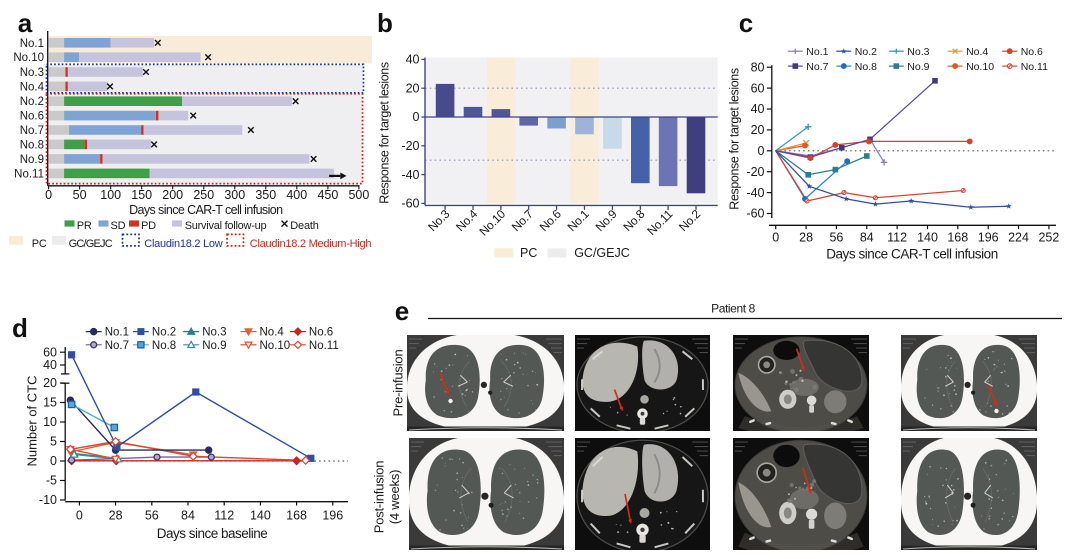 This screenshot has width=1080, height=559. I want to click on svg-text: 200, so click(172, 195).